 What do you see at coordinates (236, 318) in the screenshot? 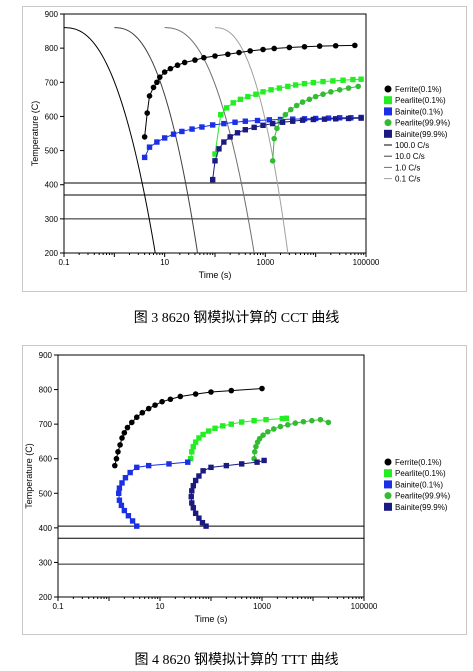
I see `cct-caption: 图 3 8620 钢模拟计算的 CCT 曲线` at bounding box center [236, 318].